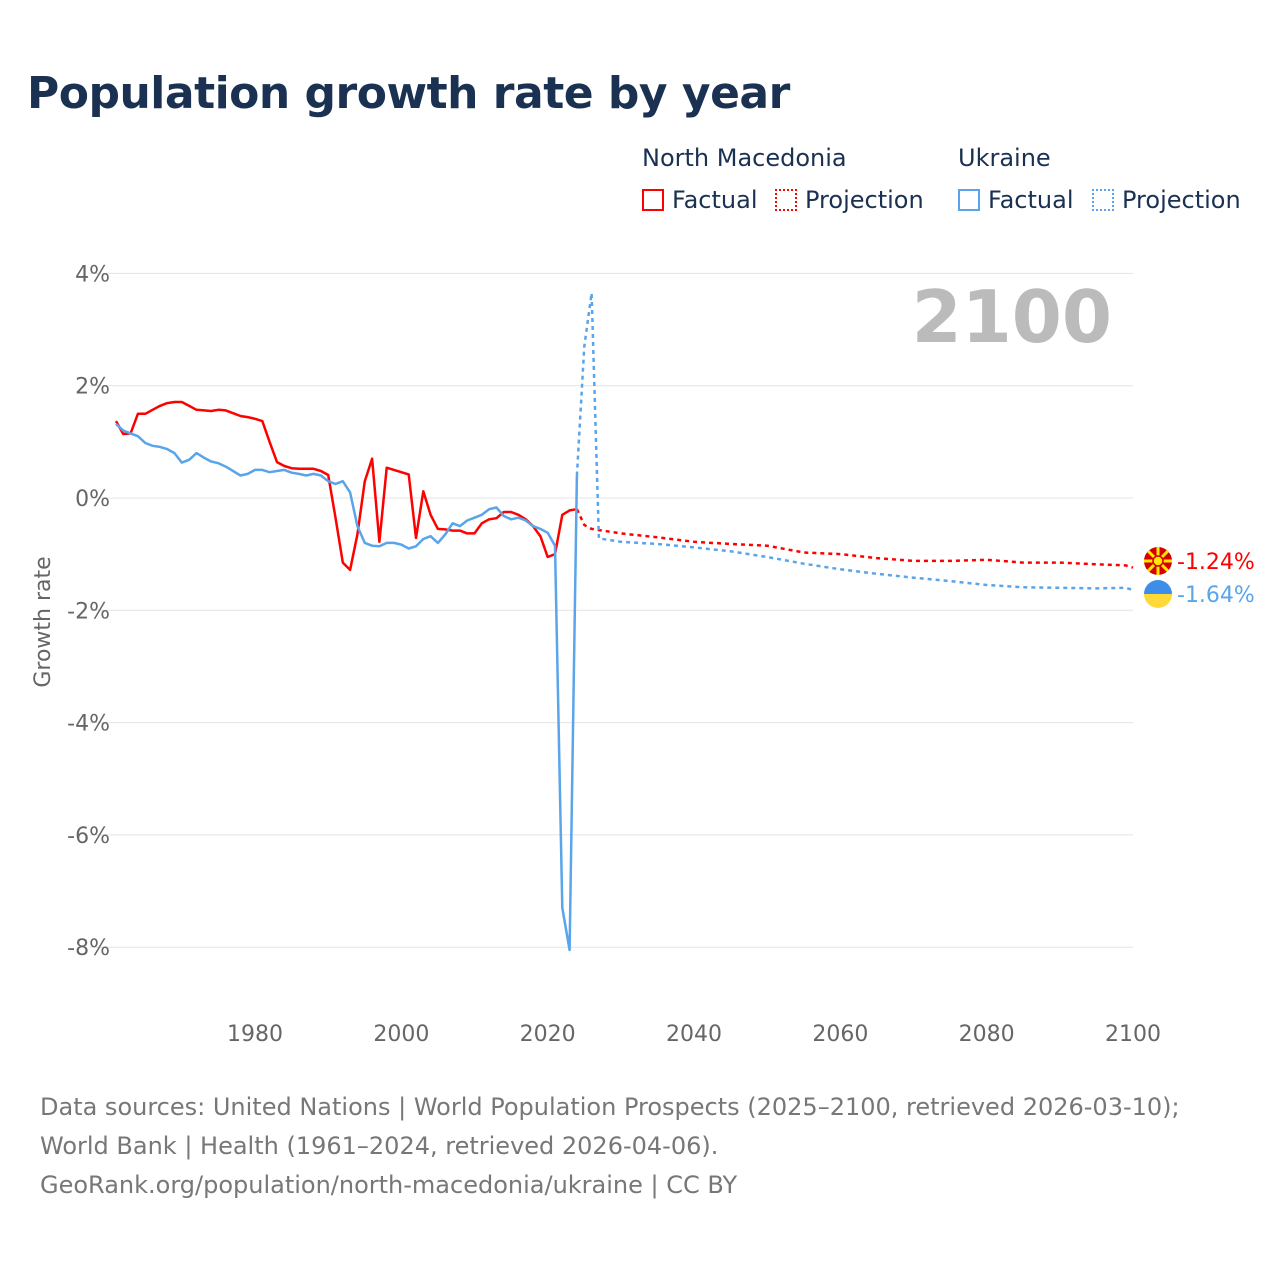  Describe the element at coordinates (92, 499) in the screenshot. I see `y-tick-label: 0%` at that location.